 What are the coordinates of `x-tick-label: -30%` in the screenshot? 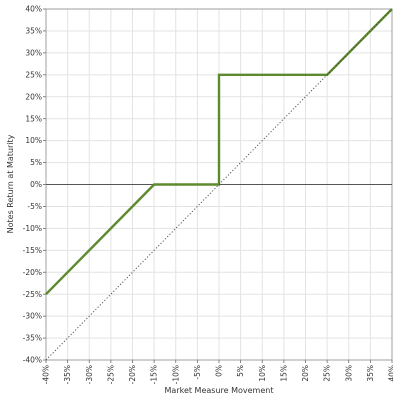 It's located at (89, 374).